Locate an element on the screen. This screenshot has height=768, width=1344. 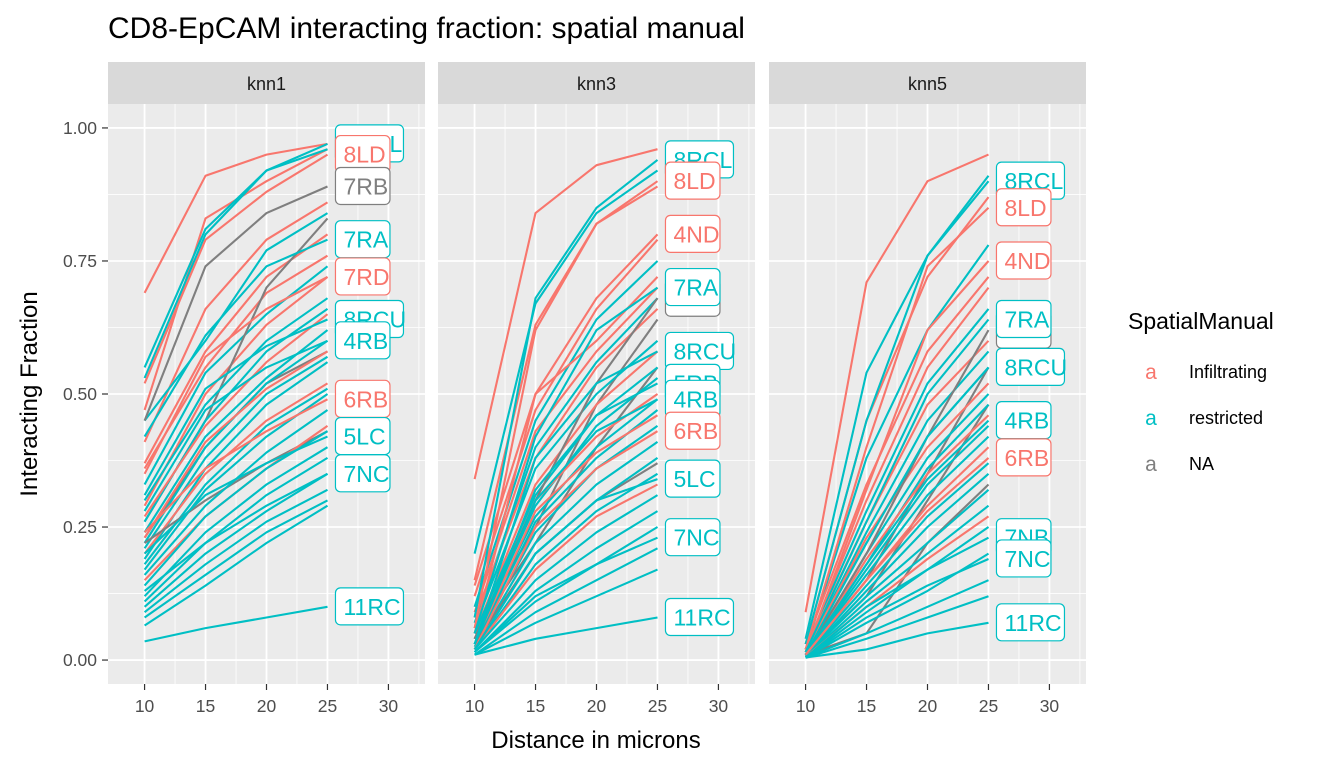
series-line-7nc is located at coordinates (565, 594).